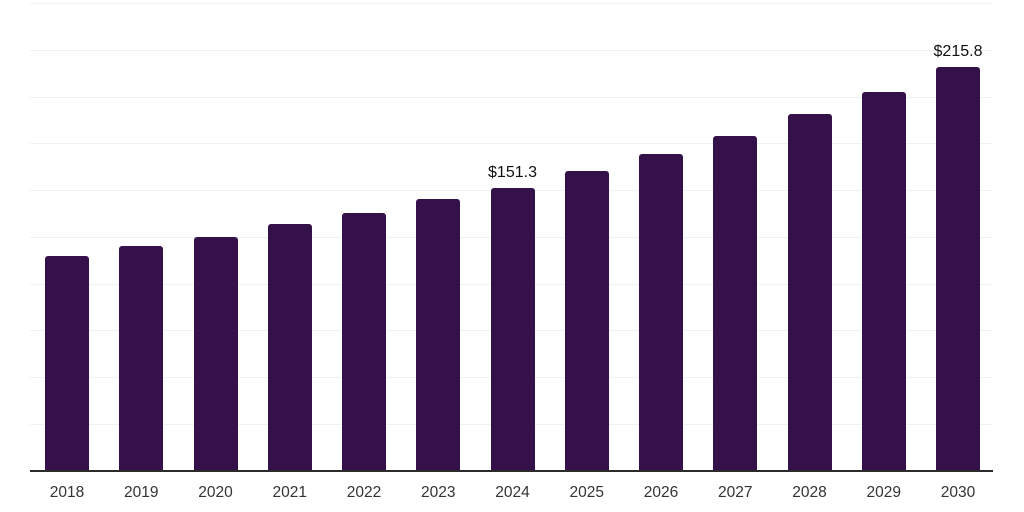 The width and height of the screenshot is (1024, 512). What do you see at coordinates (141, 358) in the screenshot?
I see `bar-2019` at bounding box center [141, 358].